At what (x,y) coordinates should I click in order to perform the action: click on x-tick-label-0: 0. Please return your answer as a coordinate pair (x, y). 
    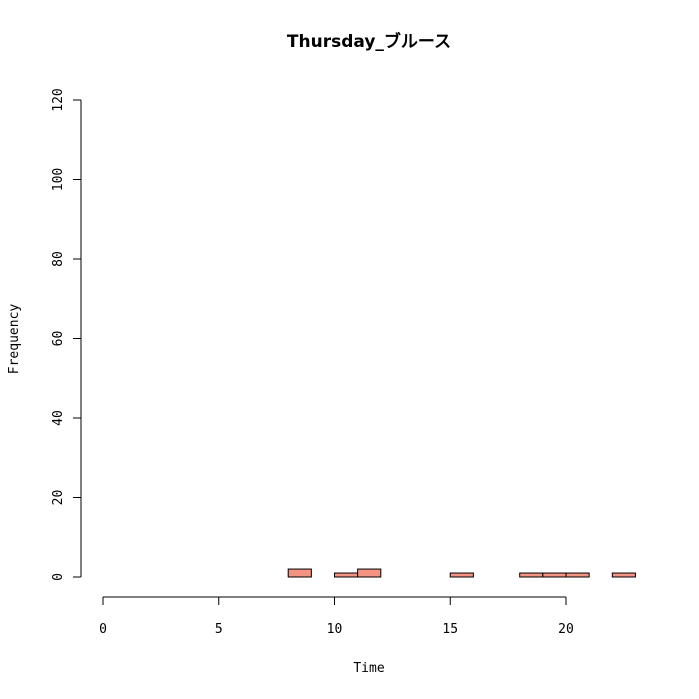
    Looking at the image, I should click on (103, 629).